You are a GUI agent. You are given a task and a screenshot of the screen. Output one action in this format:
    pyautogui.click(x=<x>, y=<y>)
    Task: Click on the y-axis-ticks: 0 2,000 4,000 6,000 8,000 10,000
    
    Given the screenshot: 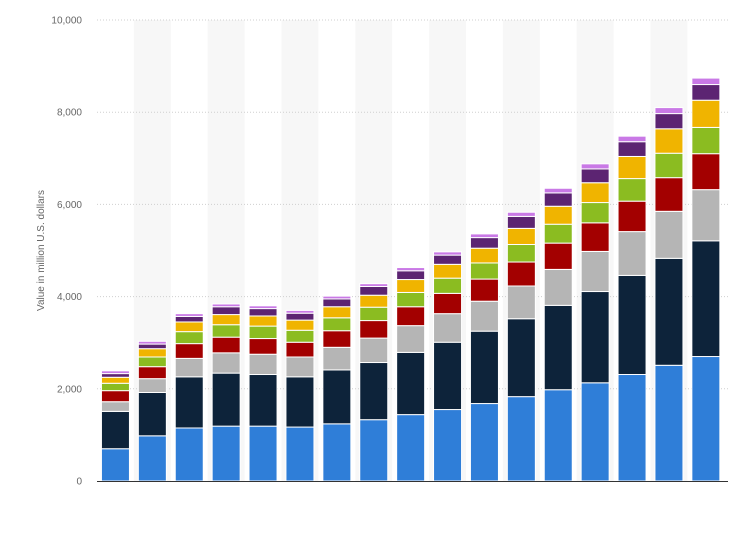 What is the action you would take?
    pyautogui.click(x=66, y=252)
    